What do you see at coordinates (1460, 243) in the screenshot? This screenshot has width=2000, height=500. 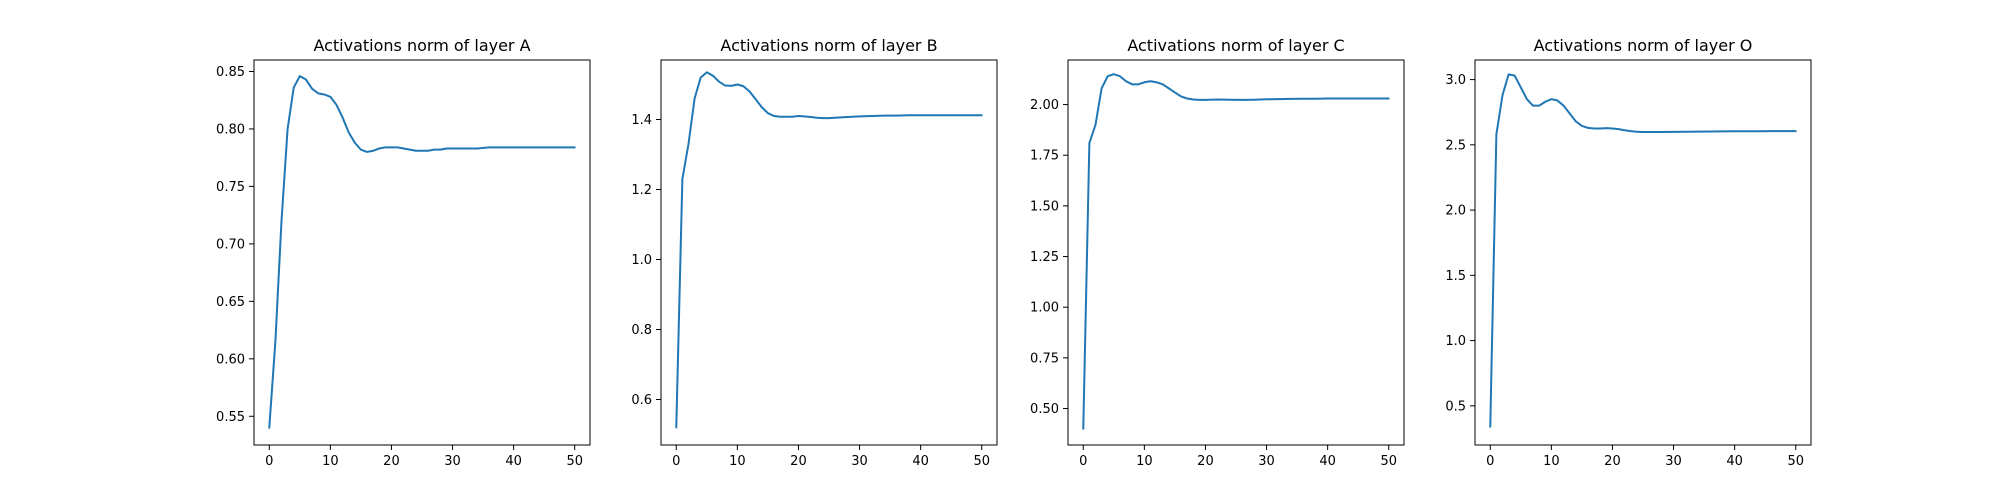 I see `y-axis: 0.5 1.0 1.5 2.0 2.5 3.0` at bounding box center [1460, 243].